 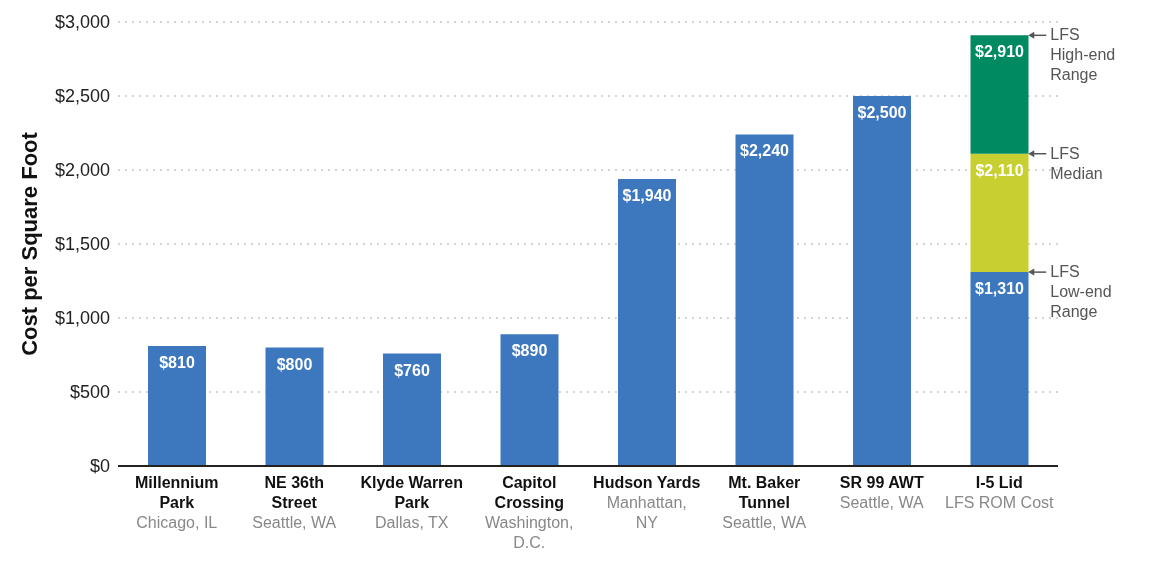 What do you see at coordinates (999, 170) in the screenshot?
I see `data-label: $2,110` at bounding box center [999, 170].